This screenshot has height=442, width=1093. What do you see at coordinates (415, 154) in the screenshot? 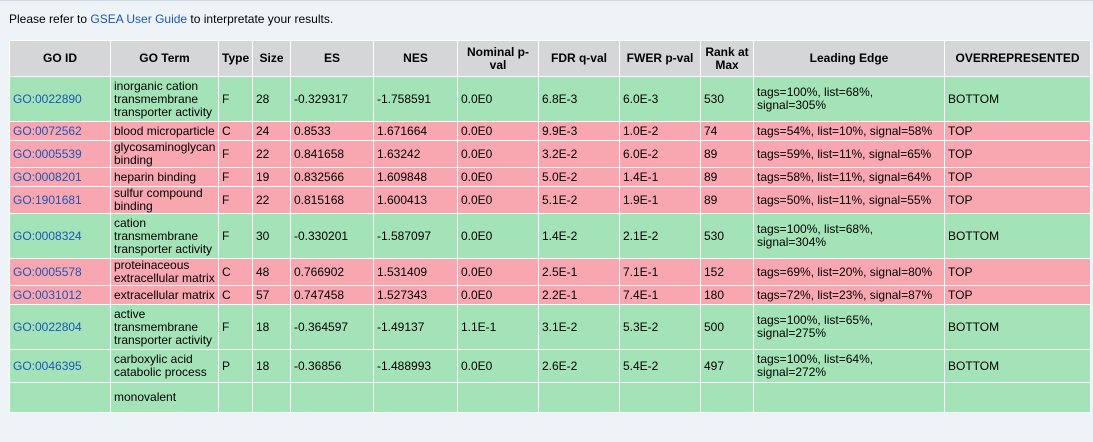
I see `cell-nes: 1.63242` at bounding box center [415, 154].